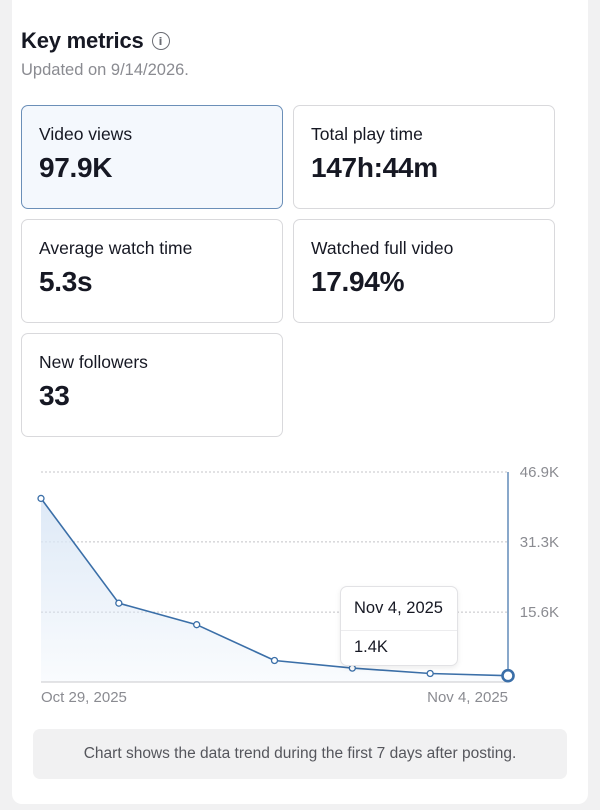 This screenshot has width=600, height=810. I want to click on metric-card-video-views: Video views 97.9K, so click(152, 157).